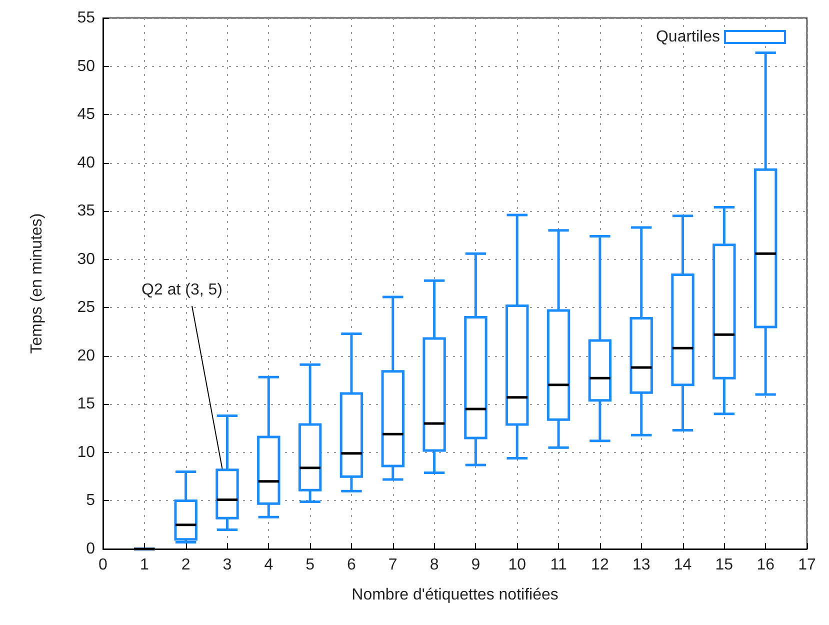 The image size is (829, 625). I want to click on x-tick-label: 0, so click(103, 565).